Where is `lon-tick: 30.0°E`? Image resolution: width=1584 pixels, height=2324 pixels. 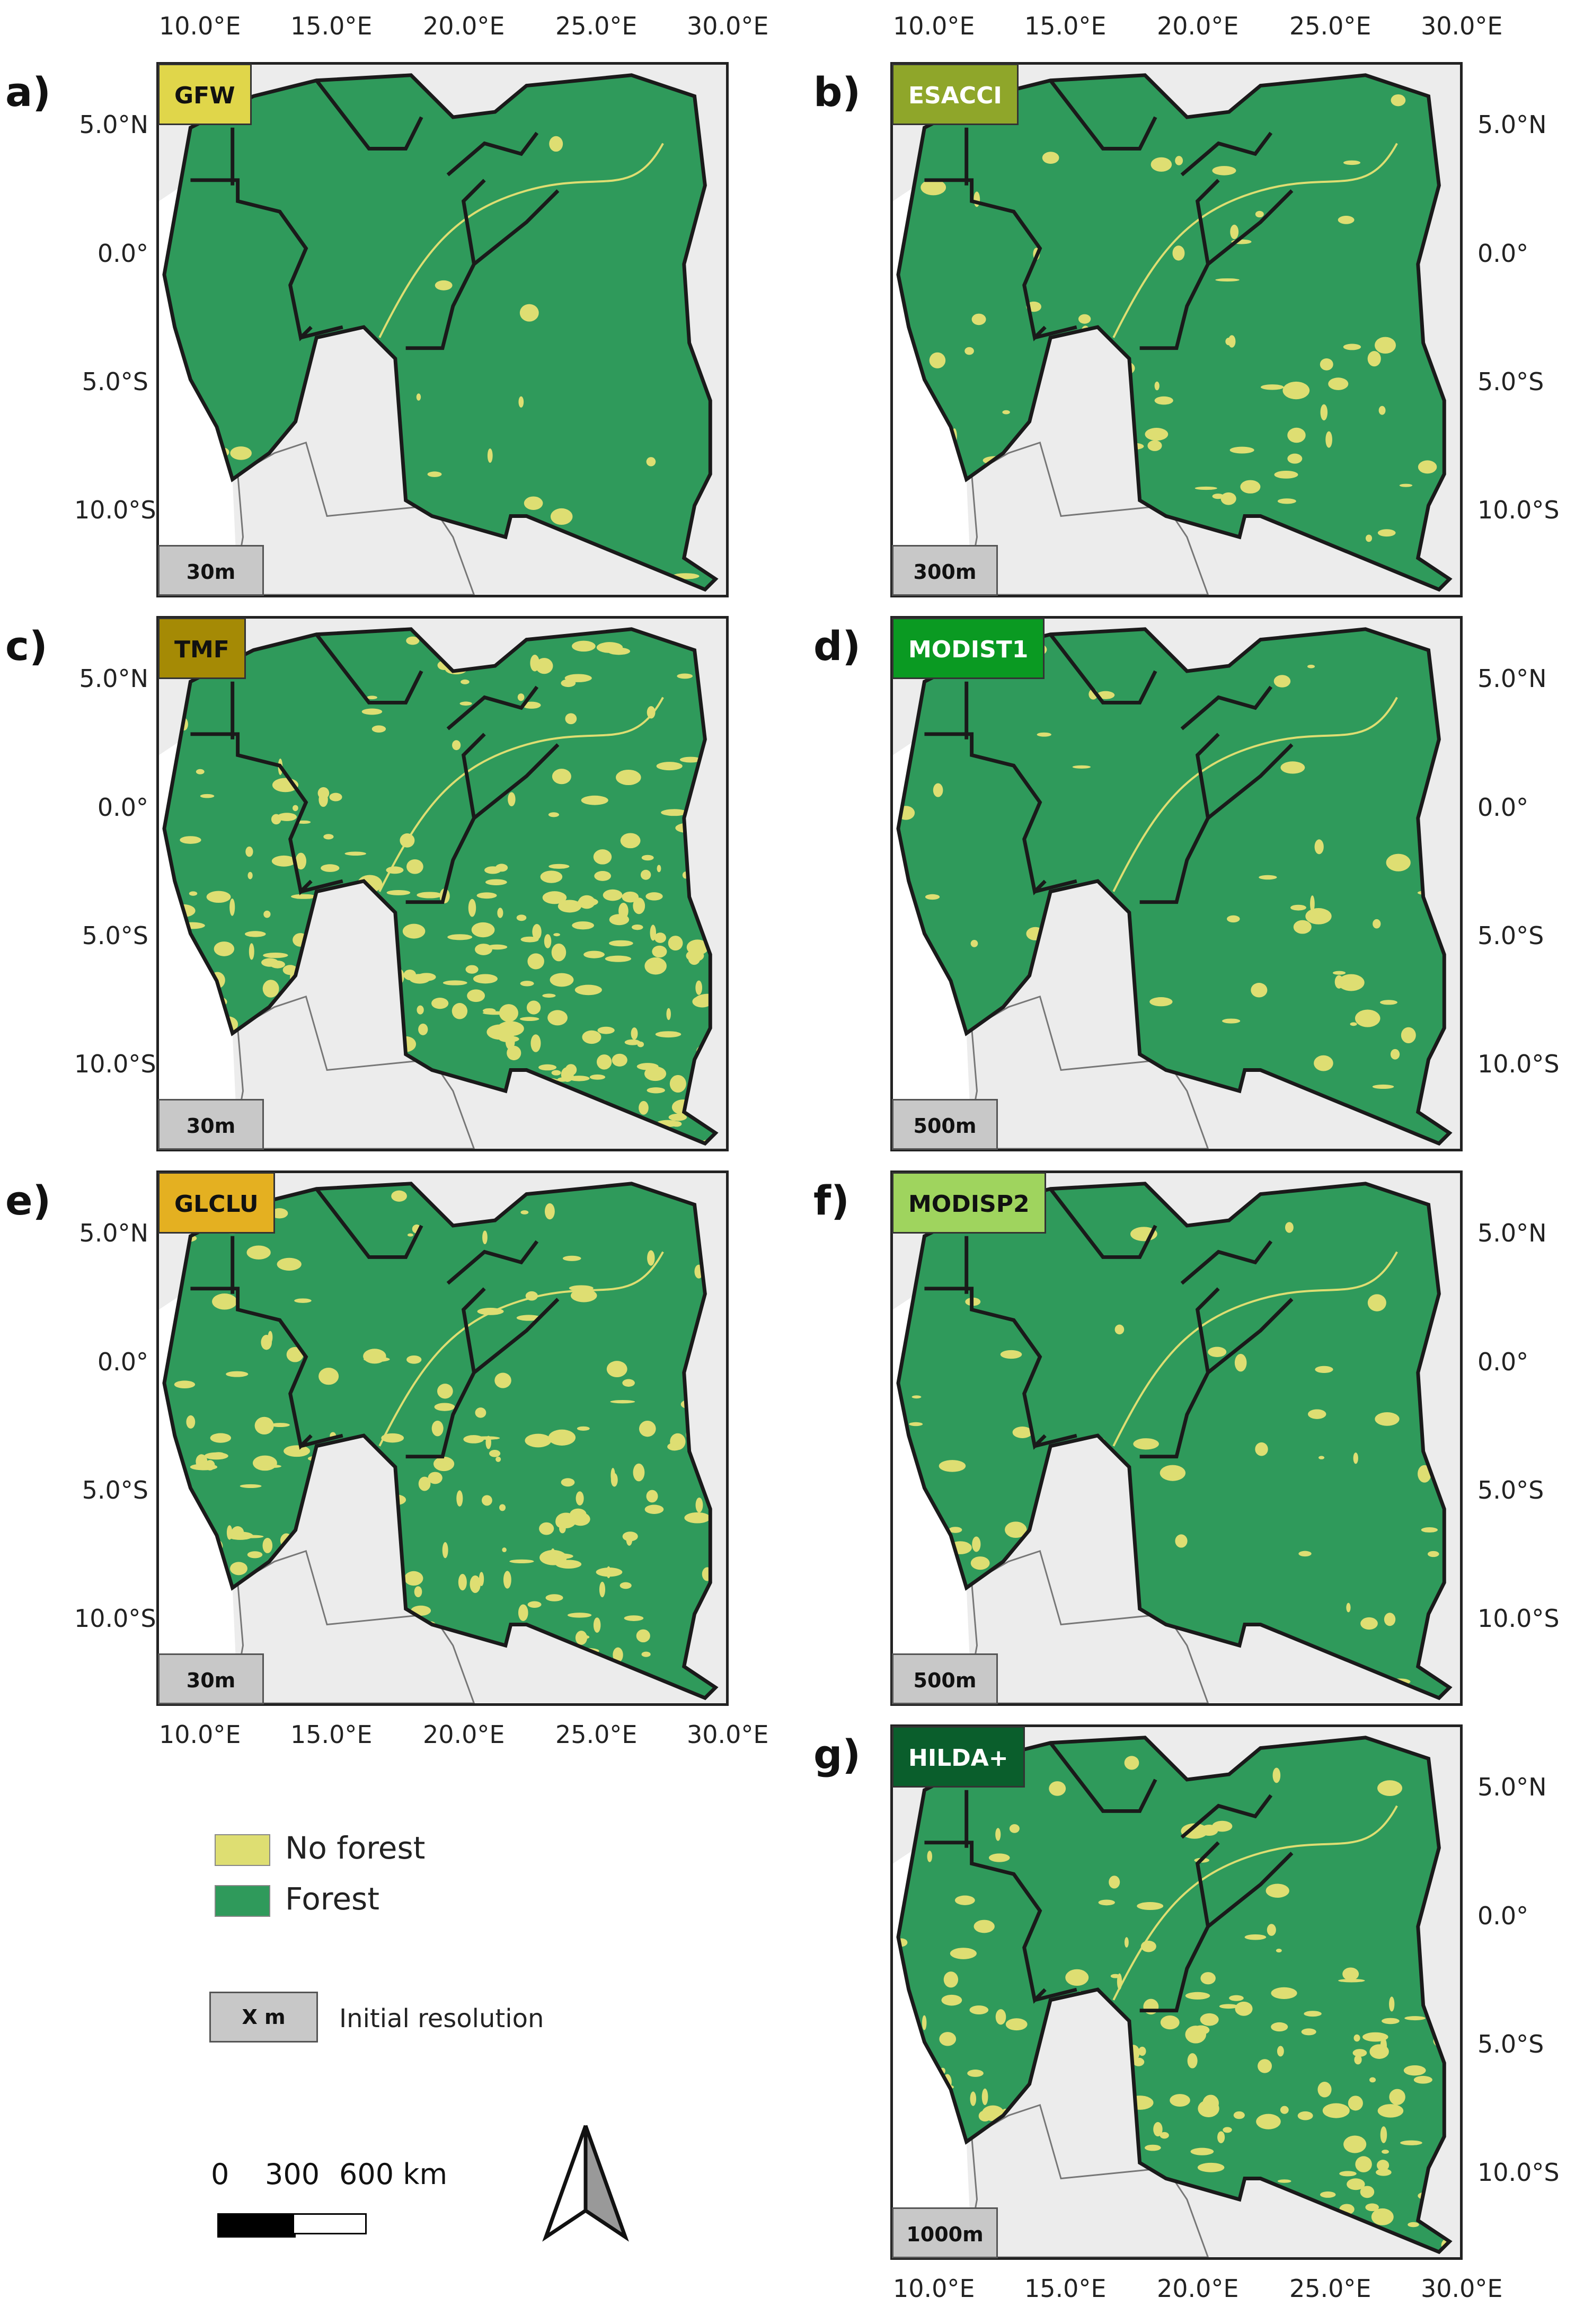
lon-tick: 30.0°E is located at coordinates (728, 1734).